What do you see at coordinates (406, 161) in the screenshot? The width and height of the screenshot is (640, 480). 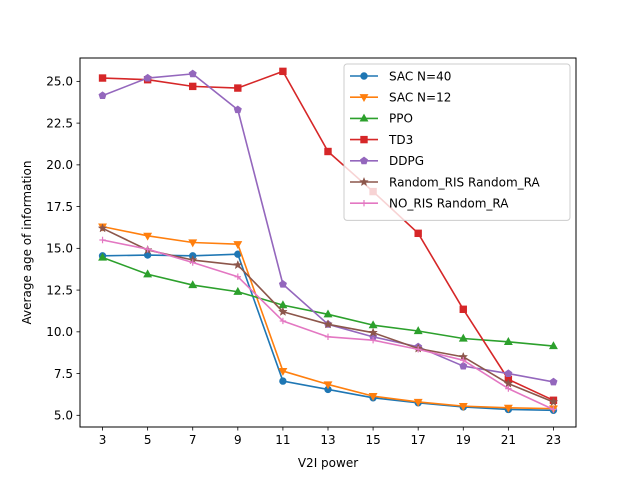 I see `legend-label: DDPG` at bounding box center [406, 161].